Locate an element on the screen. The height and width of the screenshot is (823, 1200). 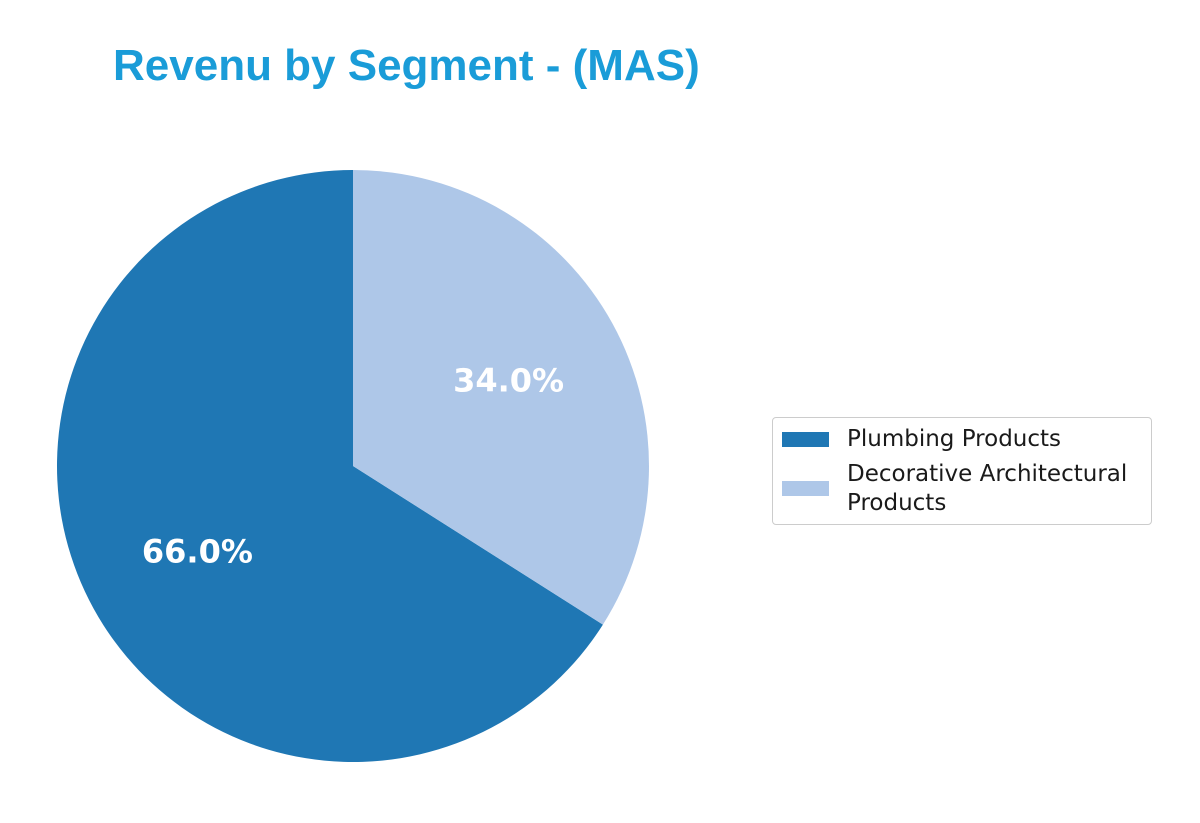
legend-item: Decorative Architectural Products is located at coordinates (962, 489).